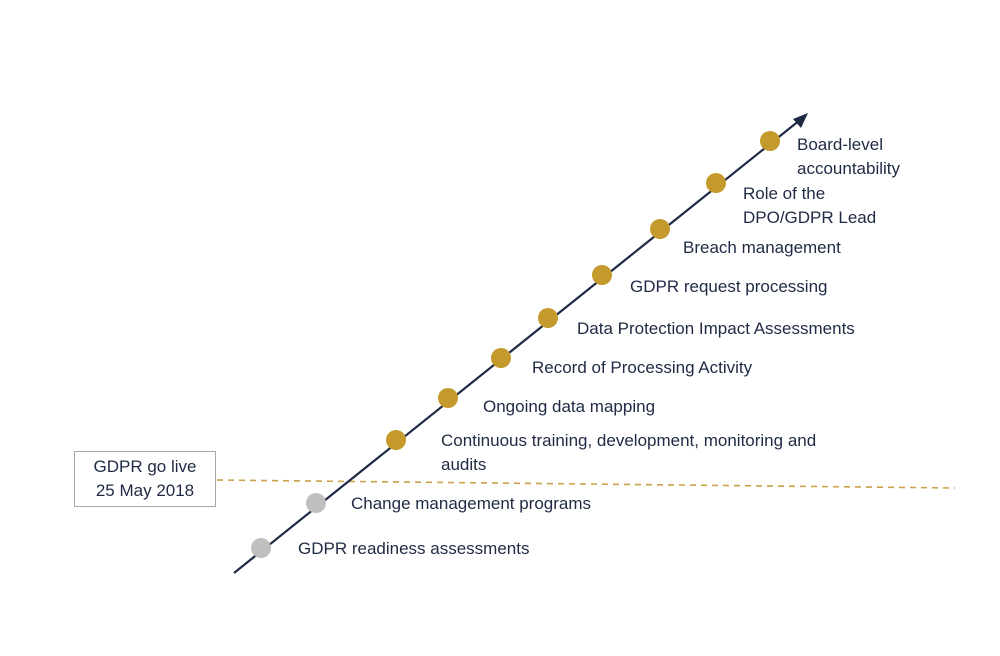 The width and height of the screenshot is (1000, 656). What do you see at coordinates (569, 406) in the screenshot?
I see `milestone-label-data-mapping: Ongoing data mapping` at bounding box center [569, 406].